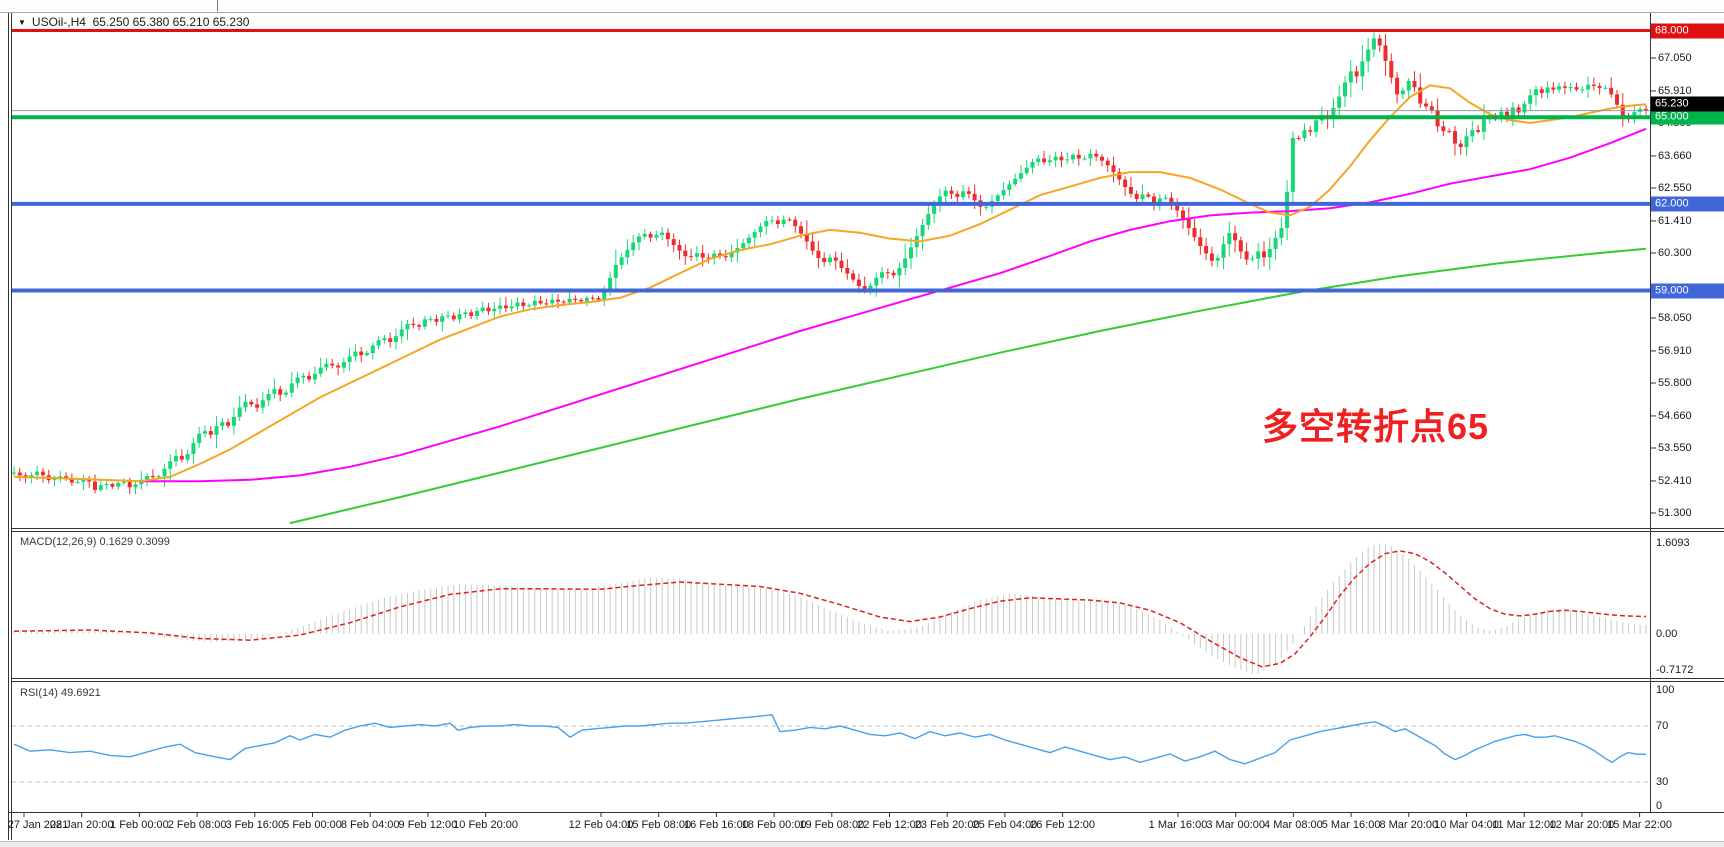  I want to click on rsi-panel, so click(831, 748).